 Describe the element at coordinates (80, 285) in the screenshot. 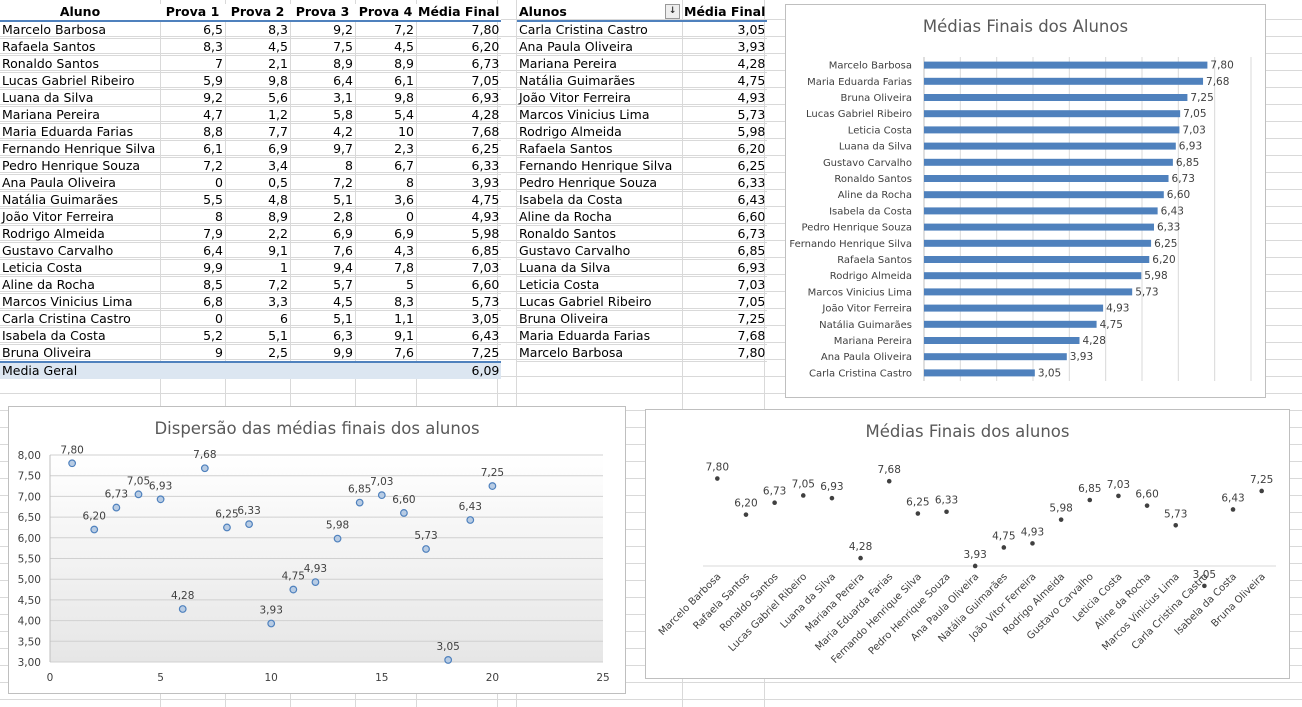

I see `student-name-cell: Aline da Rocha` at that location.